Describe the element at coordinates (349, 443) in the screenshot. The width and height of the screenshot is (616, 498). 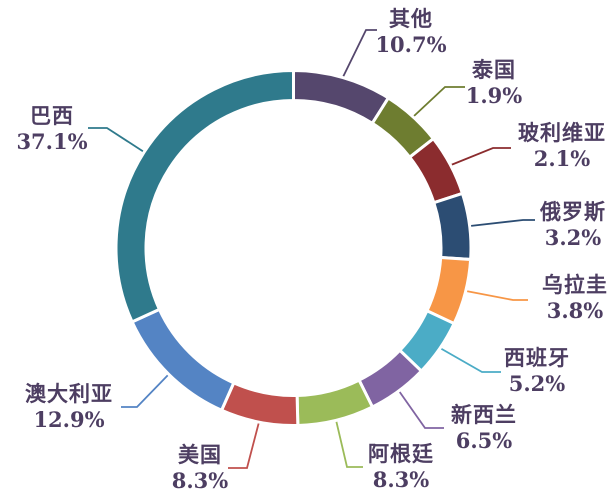
I see `leader-line-argentina` at that location.